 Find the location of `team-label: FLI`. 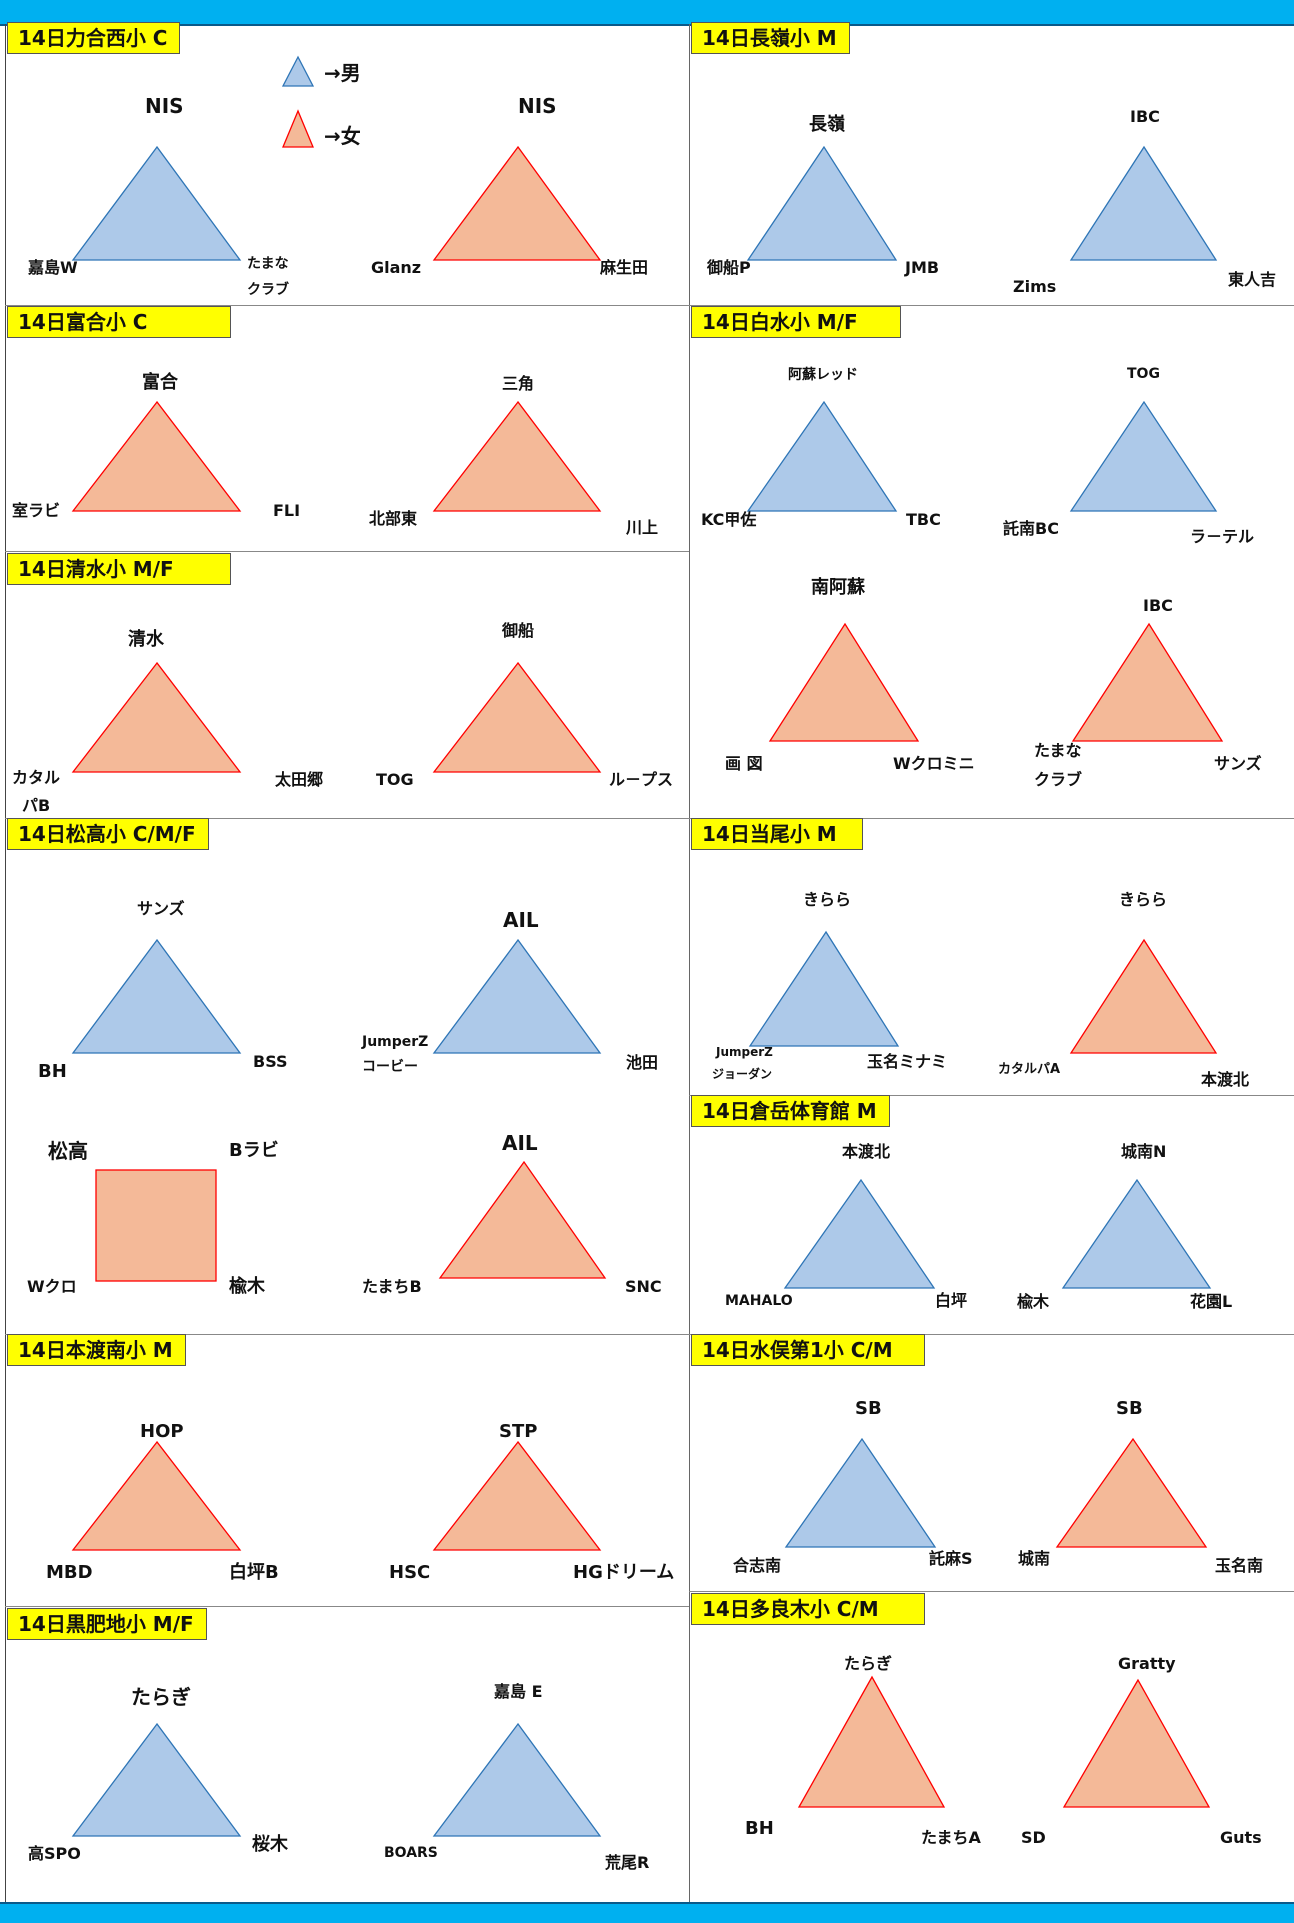

team-label: FLI is located at coordinates (287, 510).